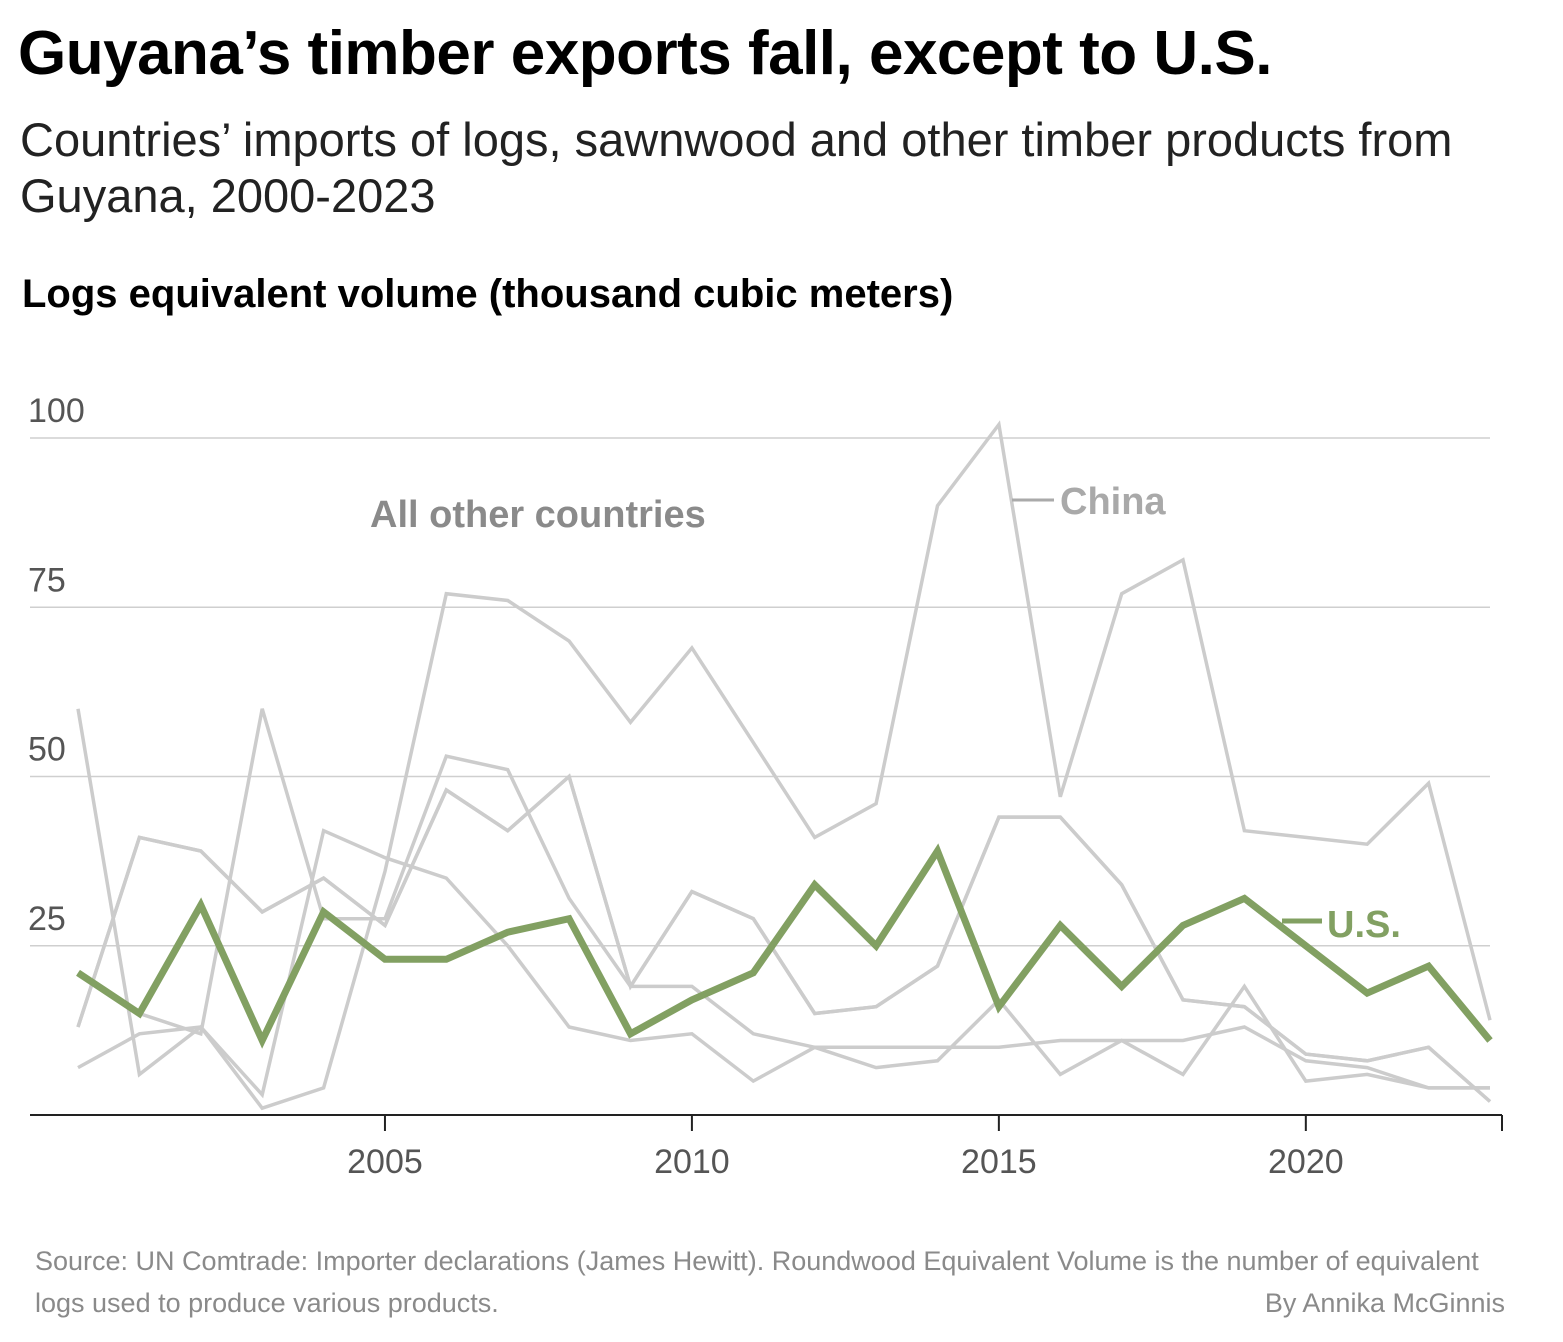 This screenshot has width=1563, height=1342. Describe the element at coordinates (47, 580) in the screenshot. I see `y-tick-label: 75` at that location.